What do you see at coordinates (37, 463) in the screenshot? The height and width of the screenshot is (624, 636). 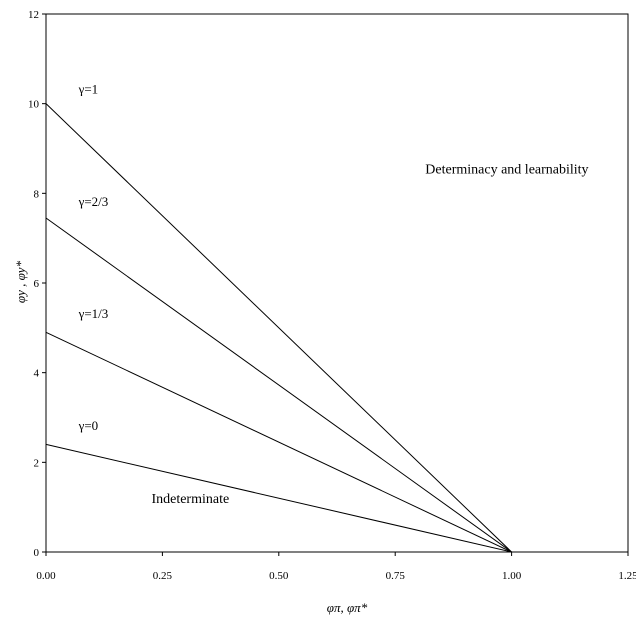 I see `y-tick-label: 2` at bounding box center [37, 463].